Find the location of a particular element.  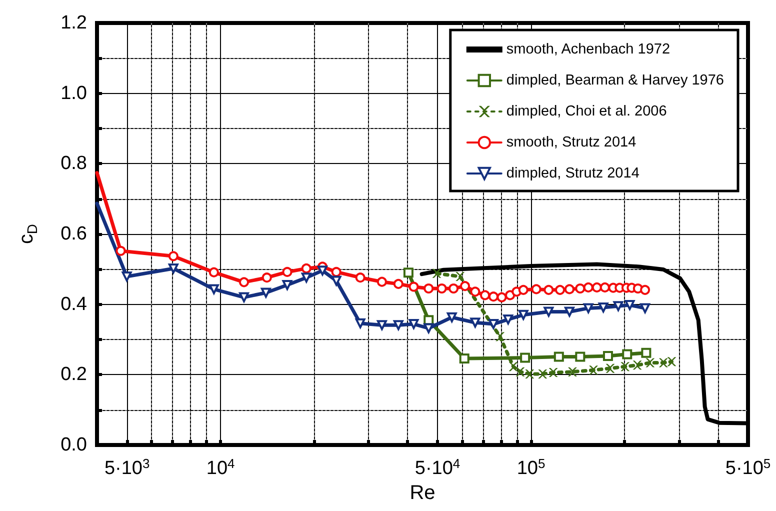

y-tick-label: 0.8 is located at coordinates (73, 163).